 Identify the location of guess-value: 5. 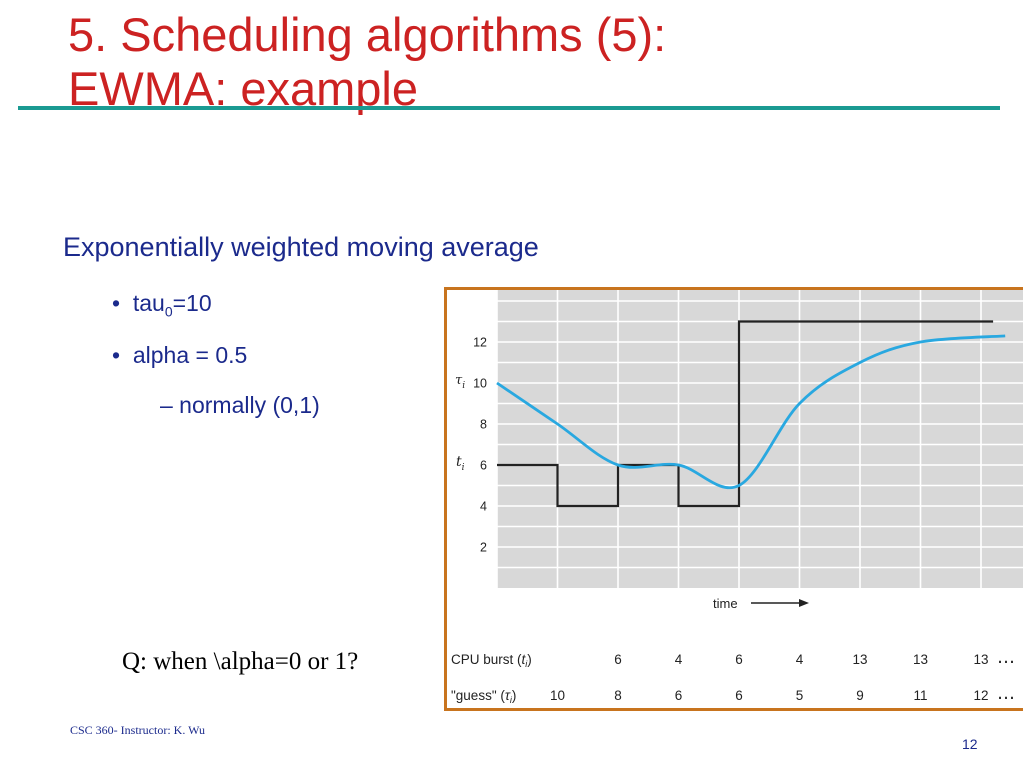
(800, 695).